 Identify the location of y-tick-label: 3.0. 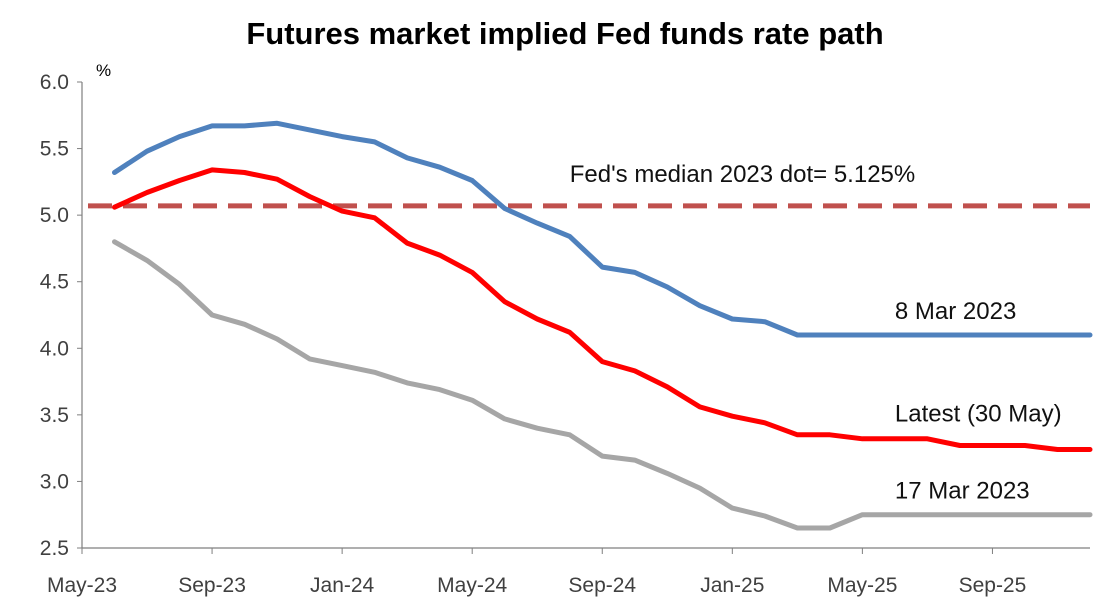
(54, 481).